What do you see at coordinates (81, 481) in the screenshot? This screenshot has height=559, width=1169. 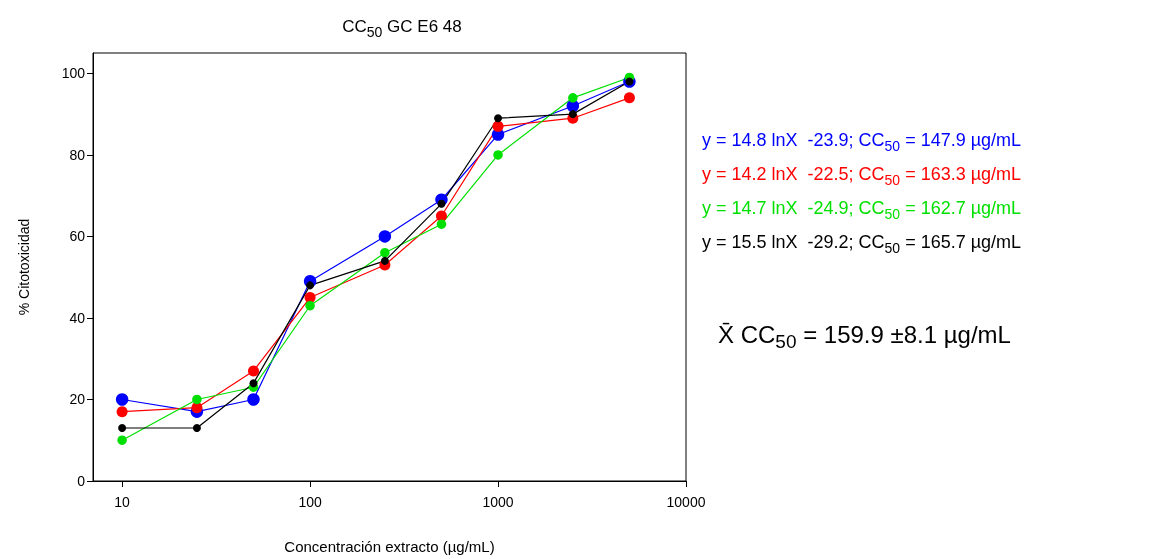 I see `y-tick-label: 0` at bounding box center [81, 481].